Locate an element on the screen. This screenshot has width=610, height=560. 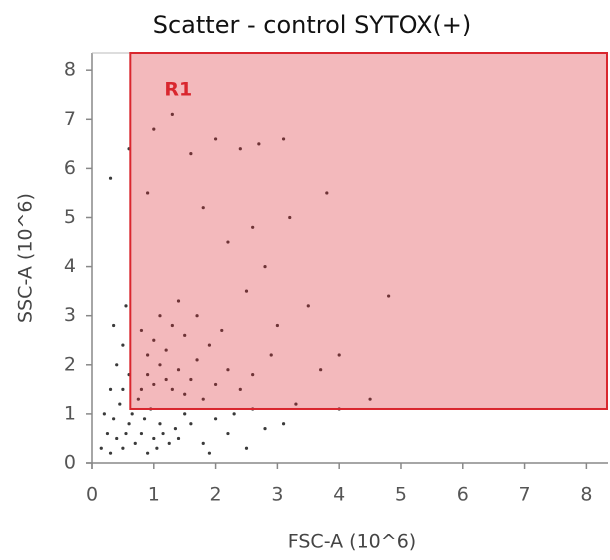
x-tick-label: 6 is located at coordinates (463, 495).